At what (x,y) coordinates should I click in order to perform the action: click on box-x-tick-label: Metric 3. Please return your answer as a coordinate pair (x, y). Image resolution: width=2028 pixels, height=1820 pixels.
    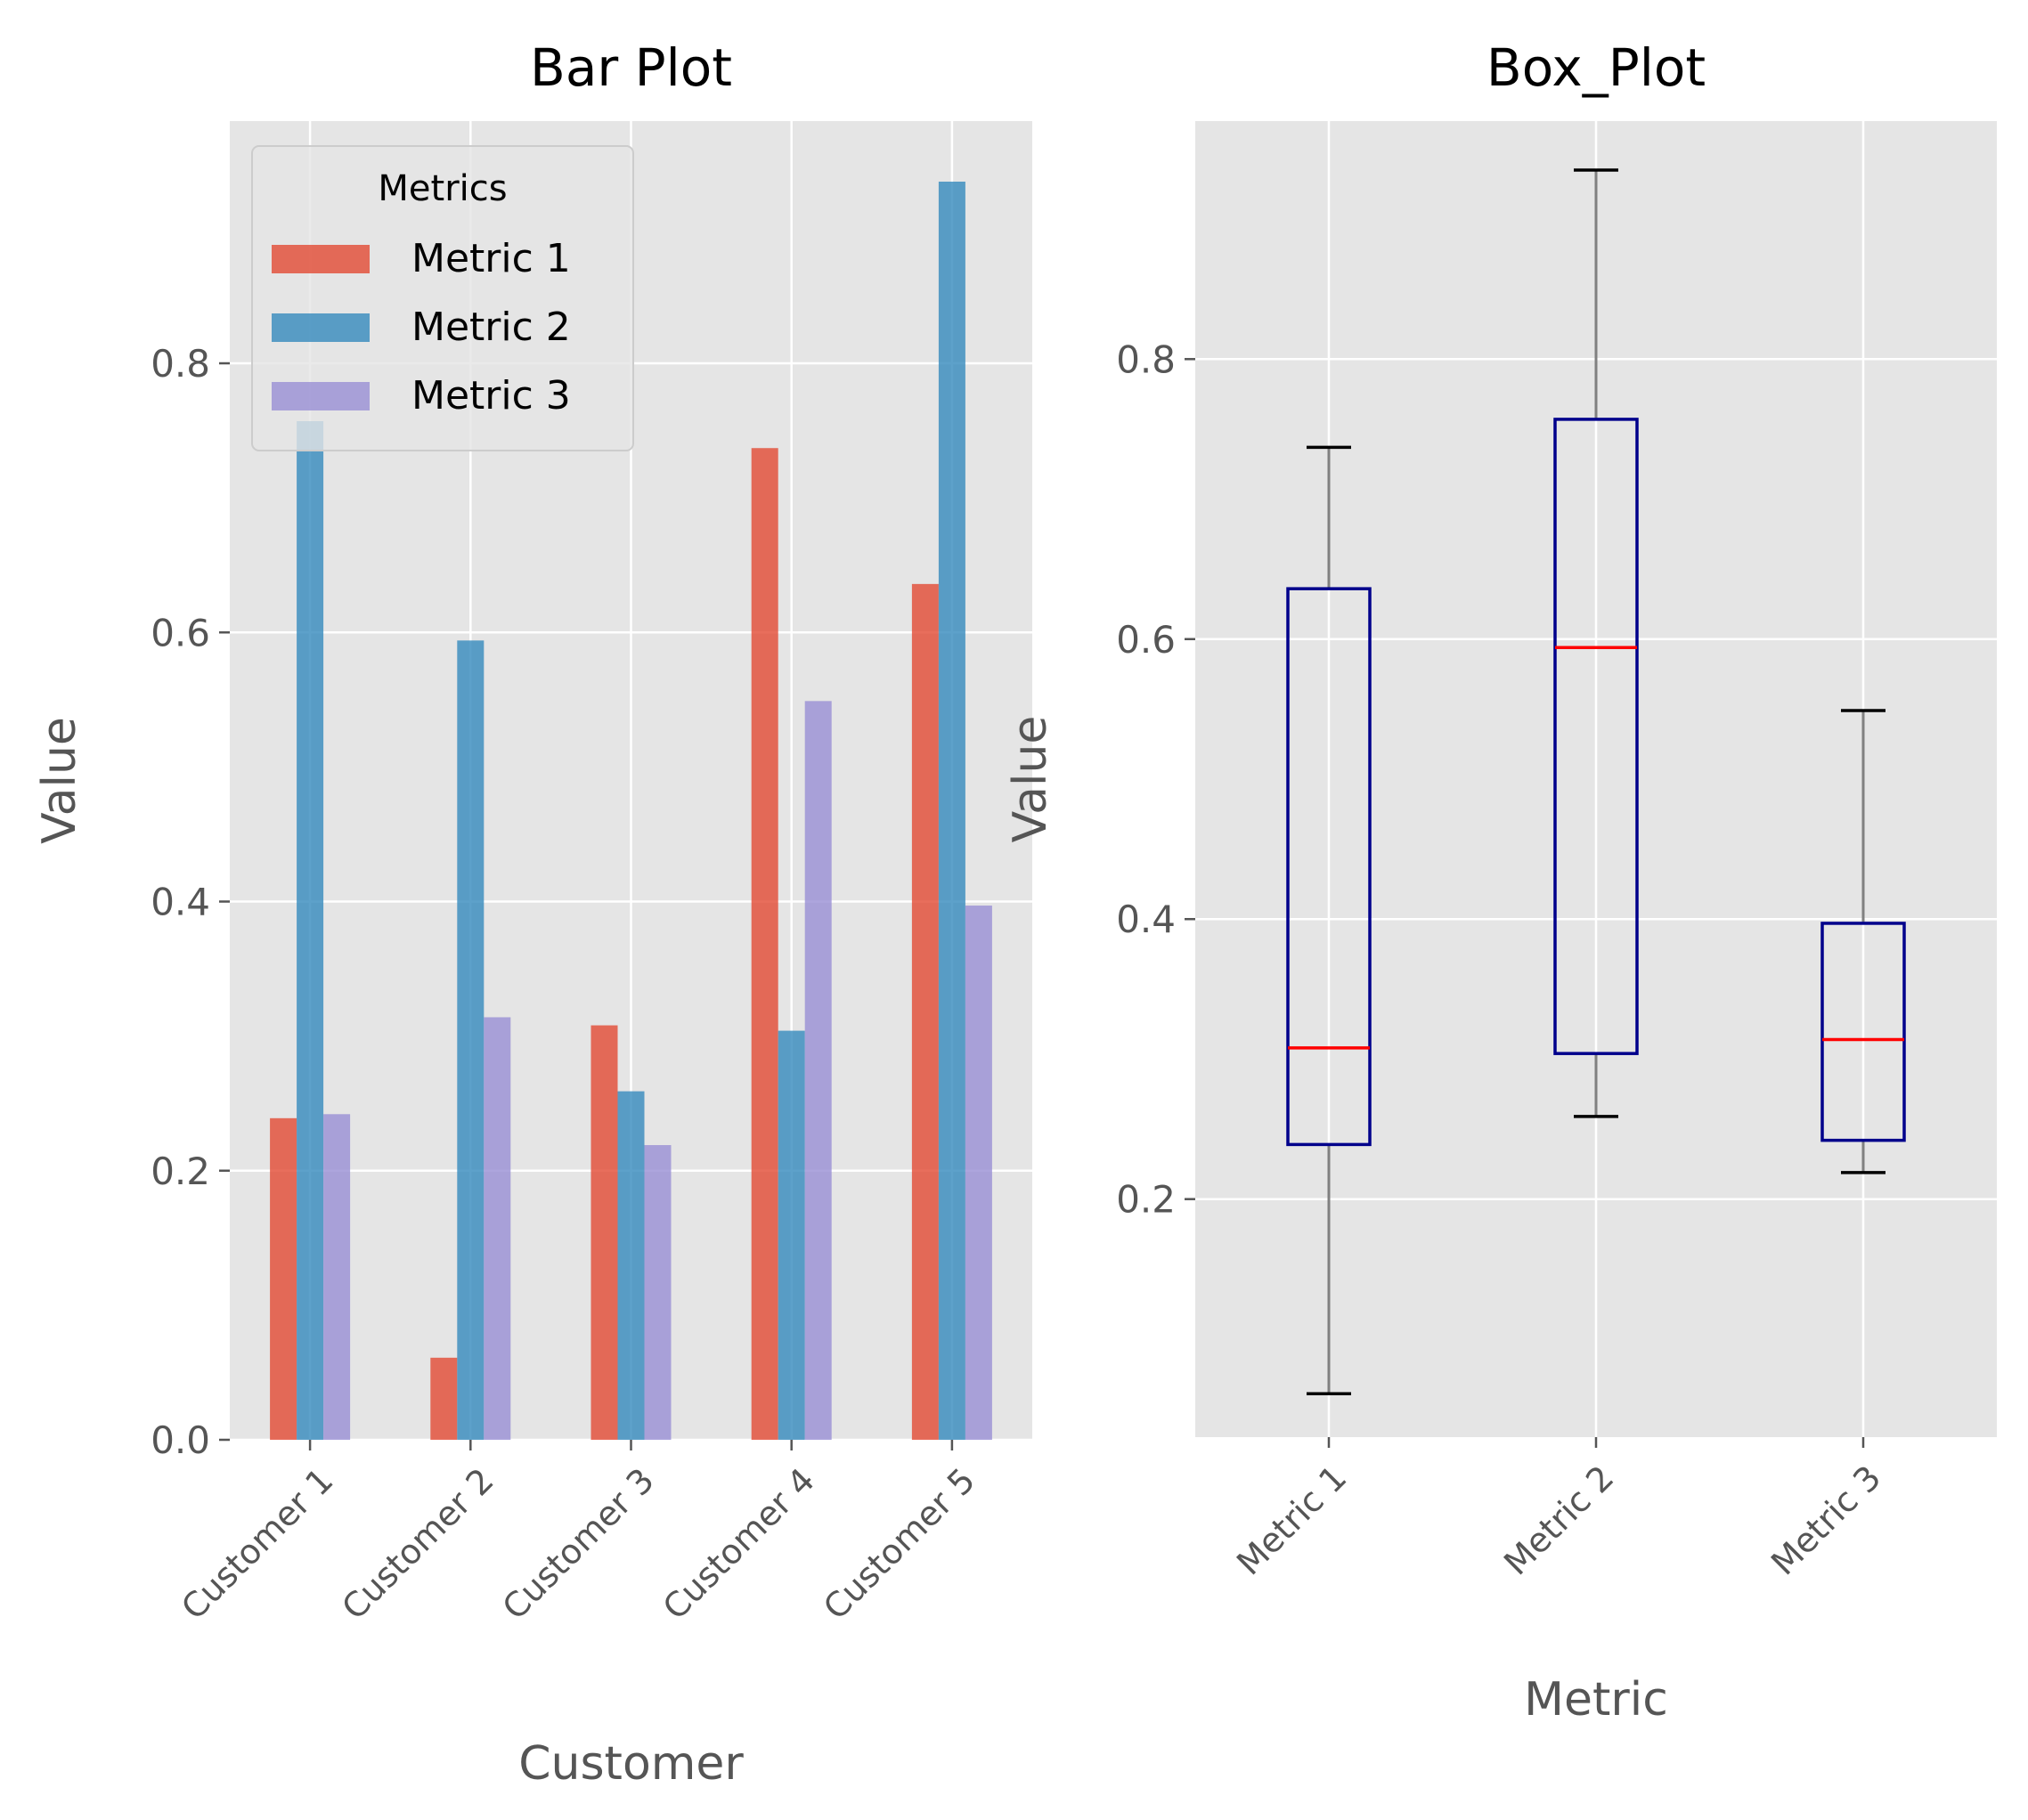
    Looking at the image, I should click on (1825, 1520).